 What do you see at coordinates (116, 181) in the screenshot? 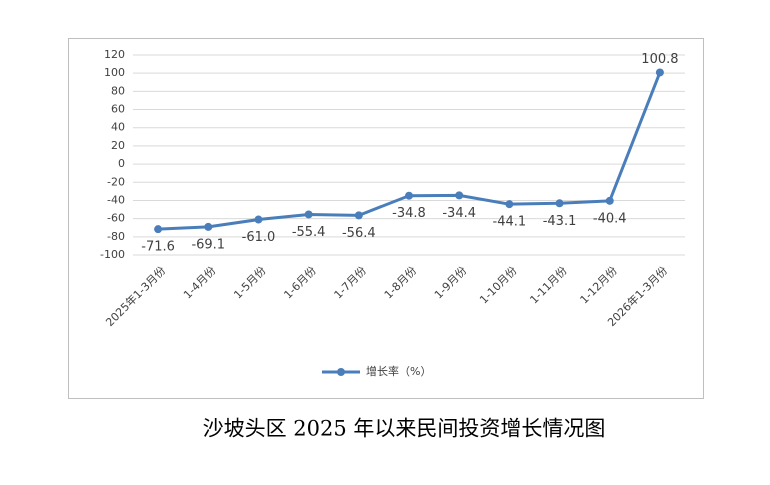
I see `y-tick-label: -20` at bounding box center [116, 181].